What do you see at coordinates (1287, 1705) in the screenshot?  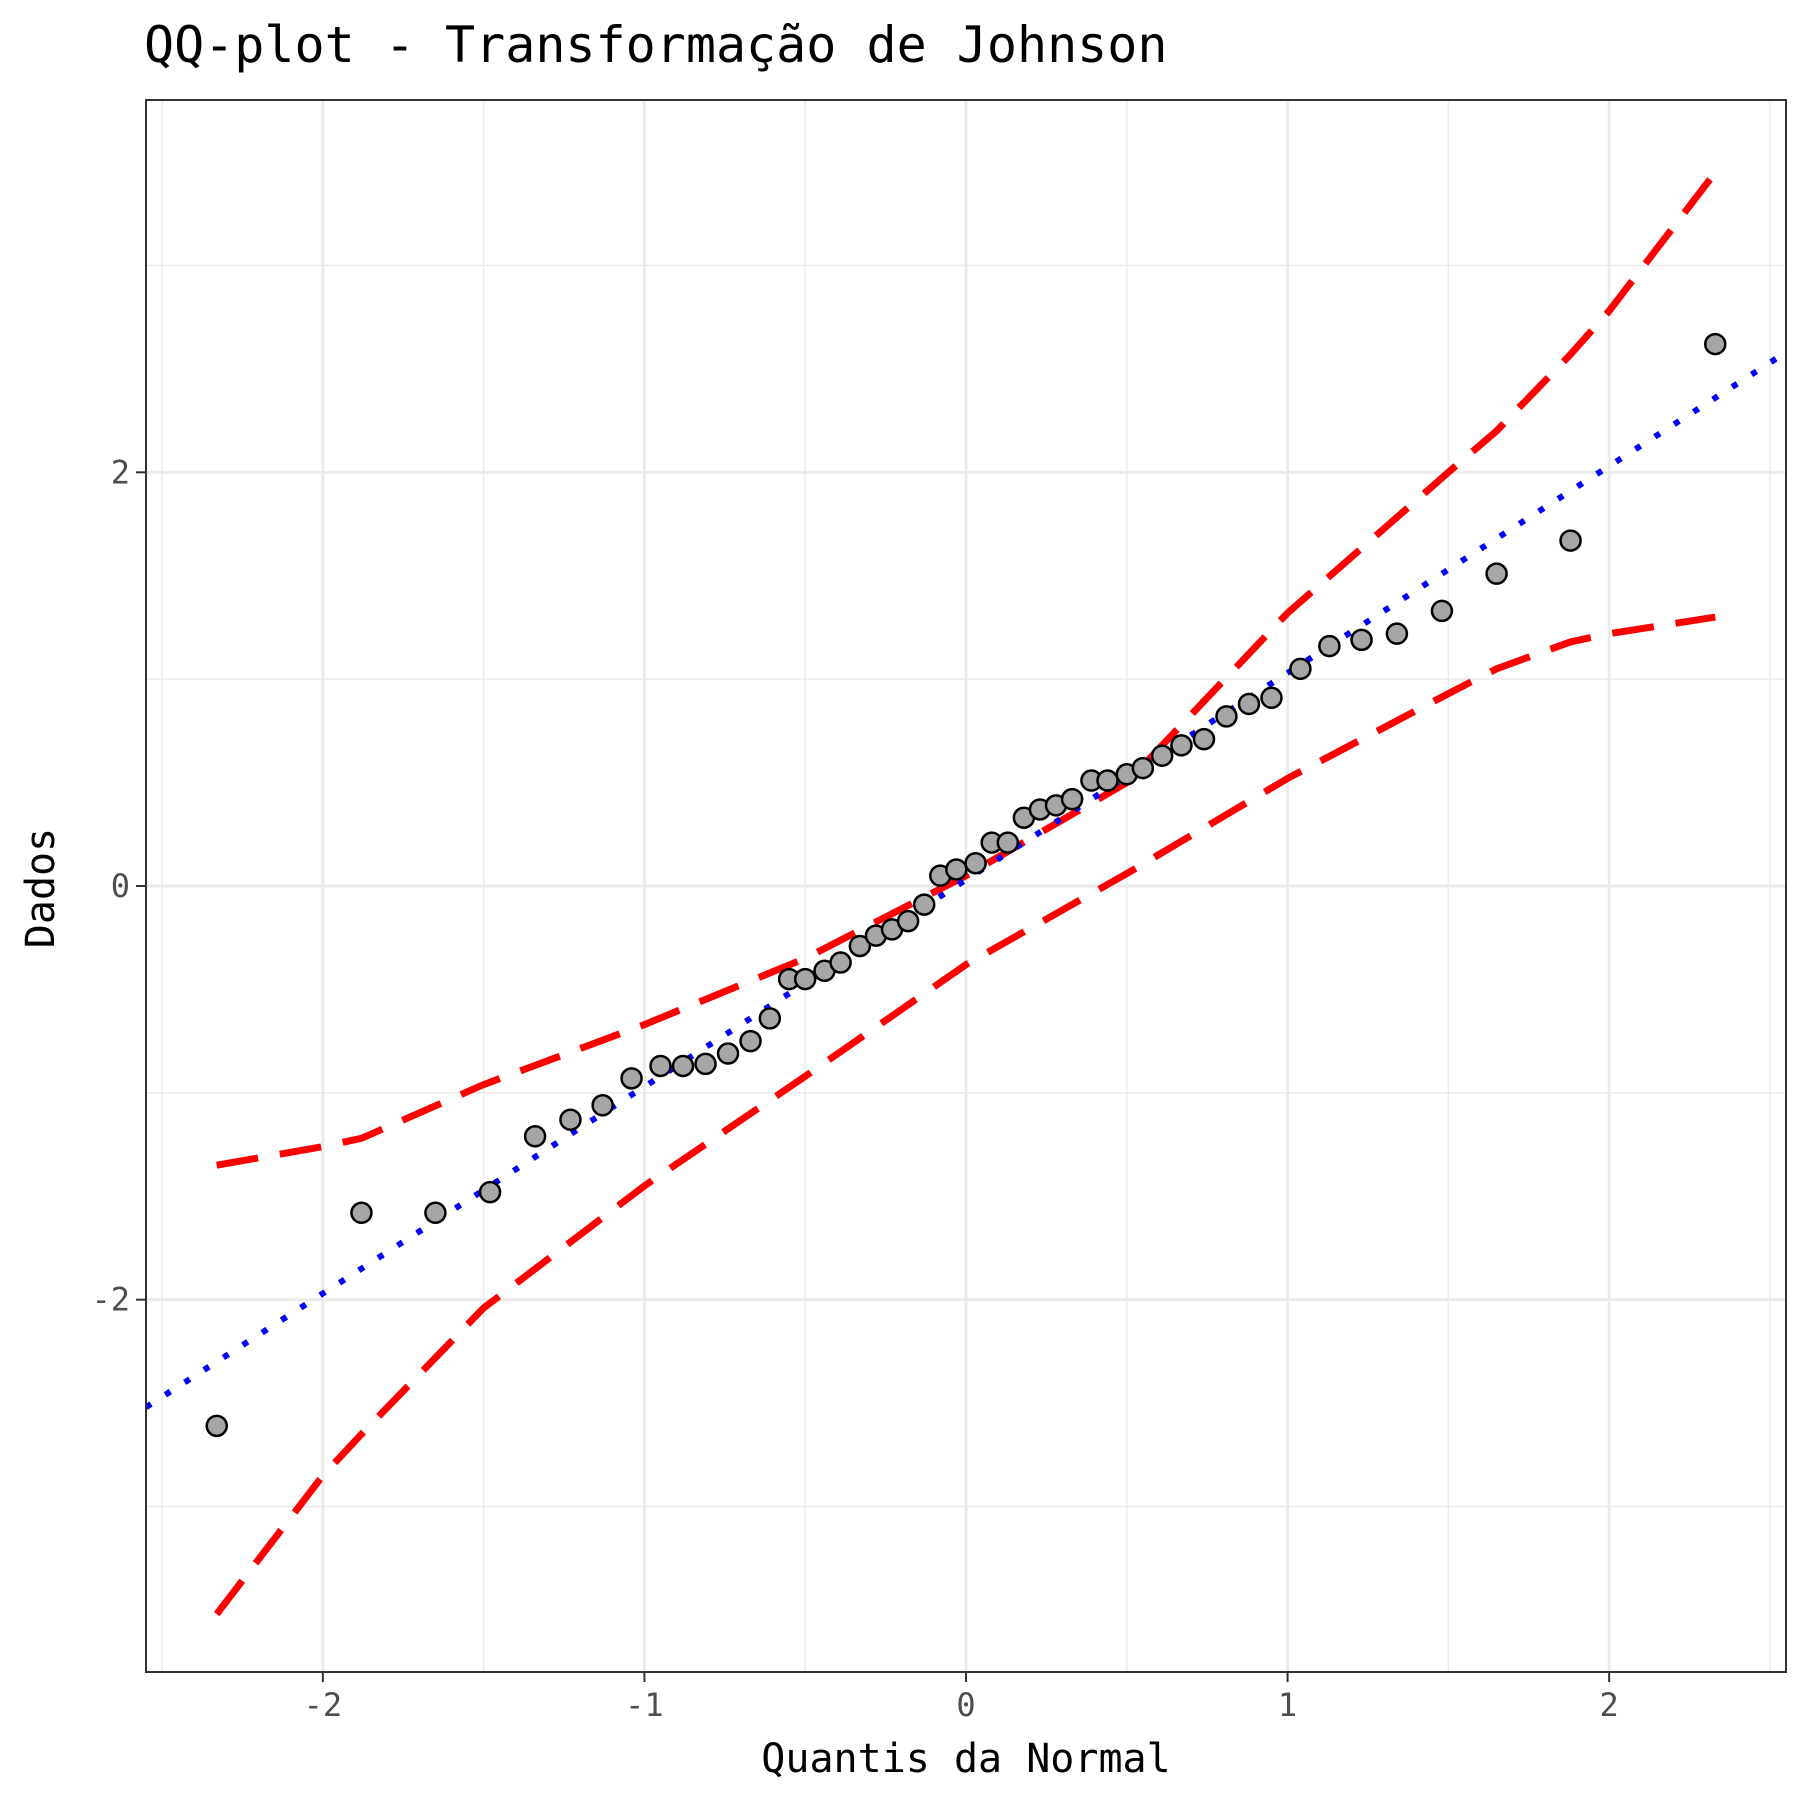 I see `x-tick-label: 1` at bounding box center [1287, 1705].